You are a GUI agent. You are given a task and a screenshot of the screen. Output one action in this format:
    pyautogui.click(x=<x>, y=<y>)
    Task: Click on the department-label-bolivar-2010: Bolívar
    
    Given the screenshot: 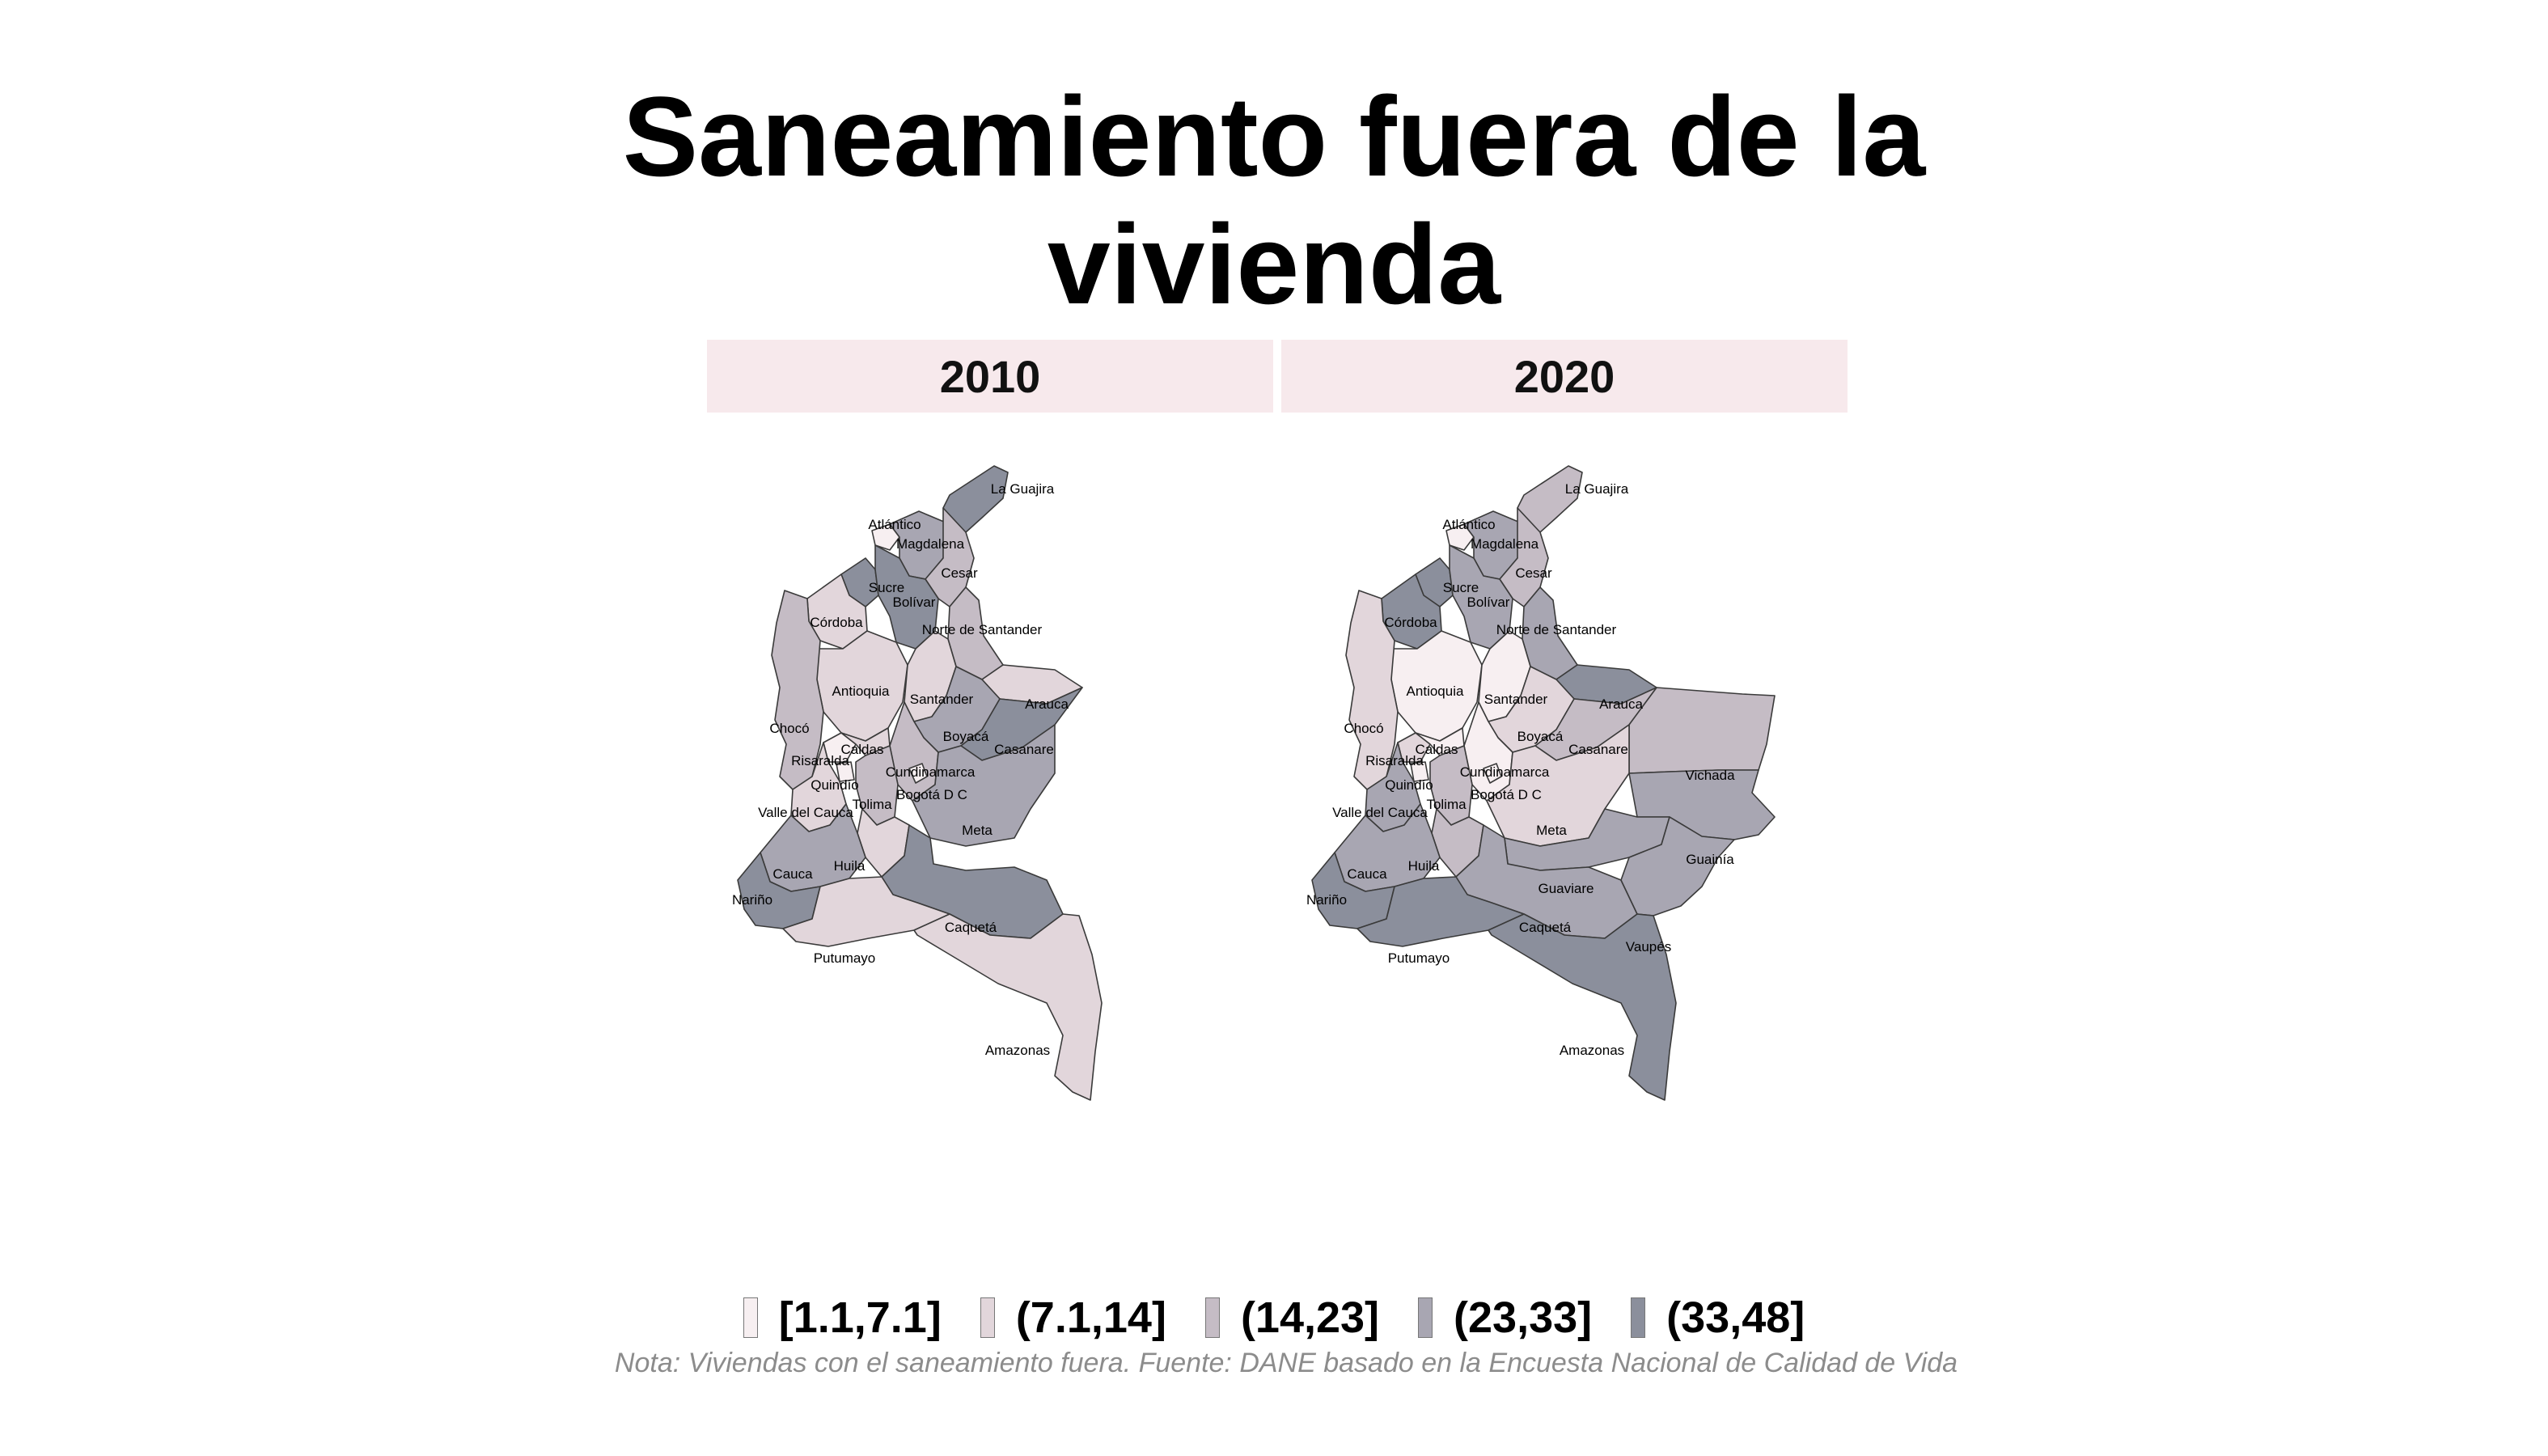 What is the action you would take?
    pyautogui.click(x=914, y=602)
    